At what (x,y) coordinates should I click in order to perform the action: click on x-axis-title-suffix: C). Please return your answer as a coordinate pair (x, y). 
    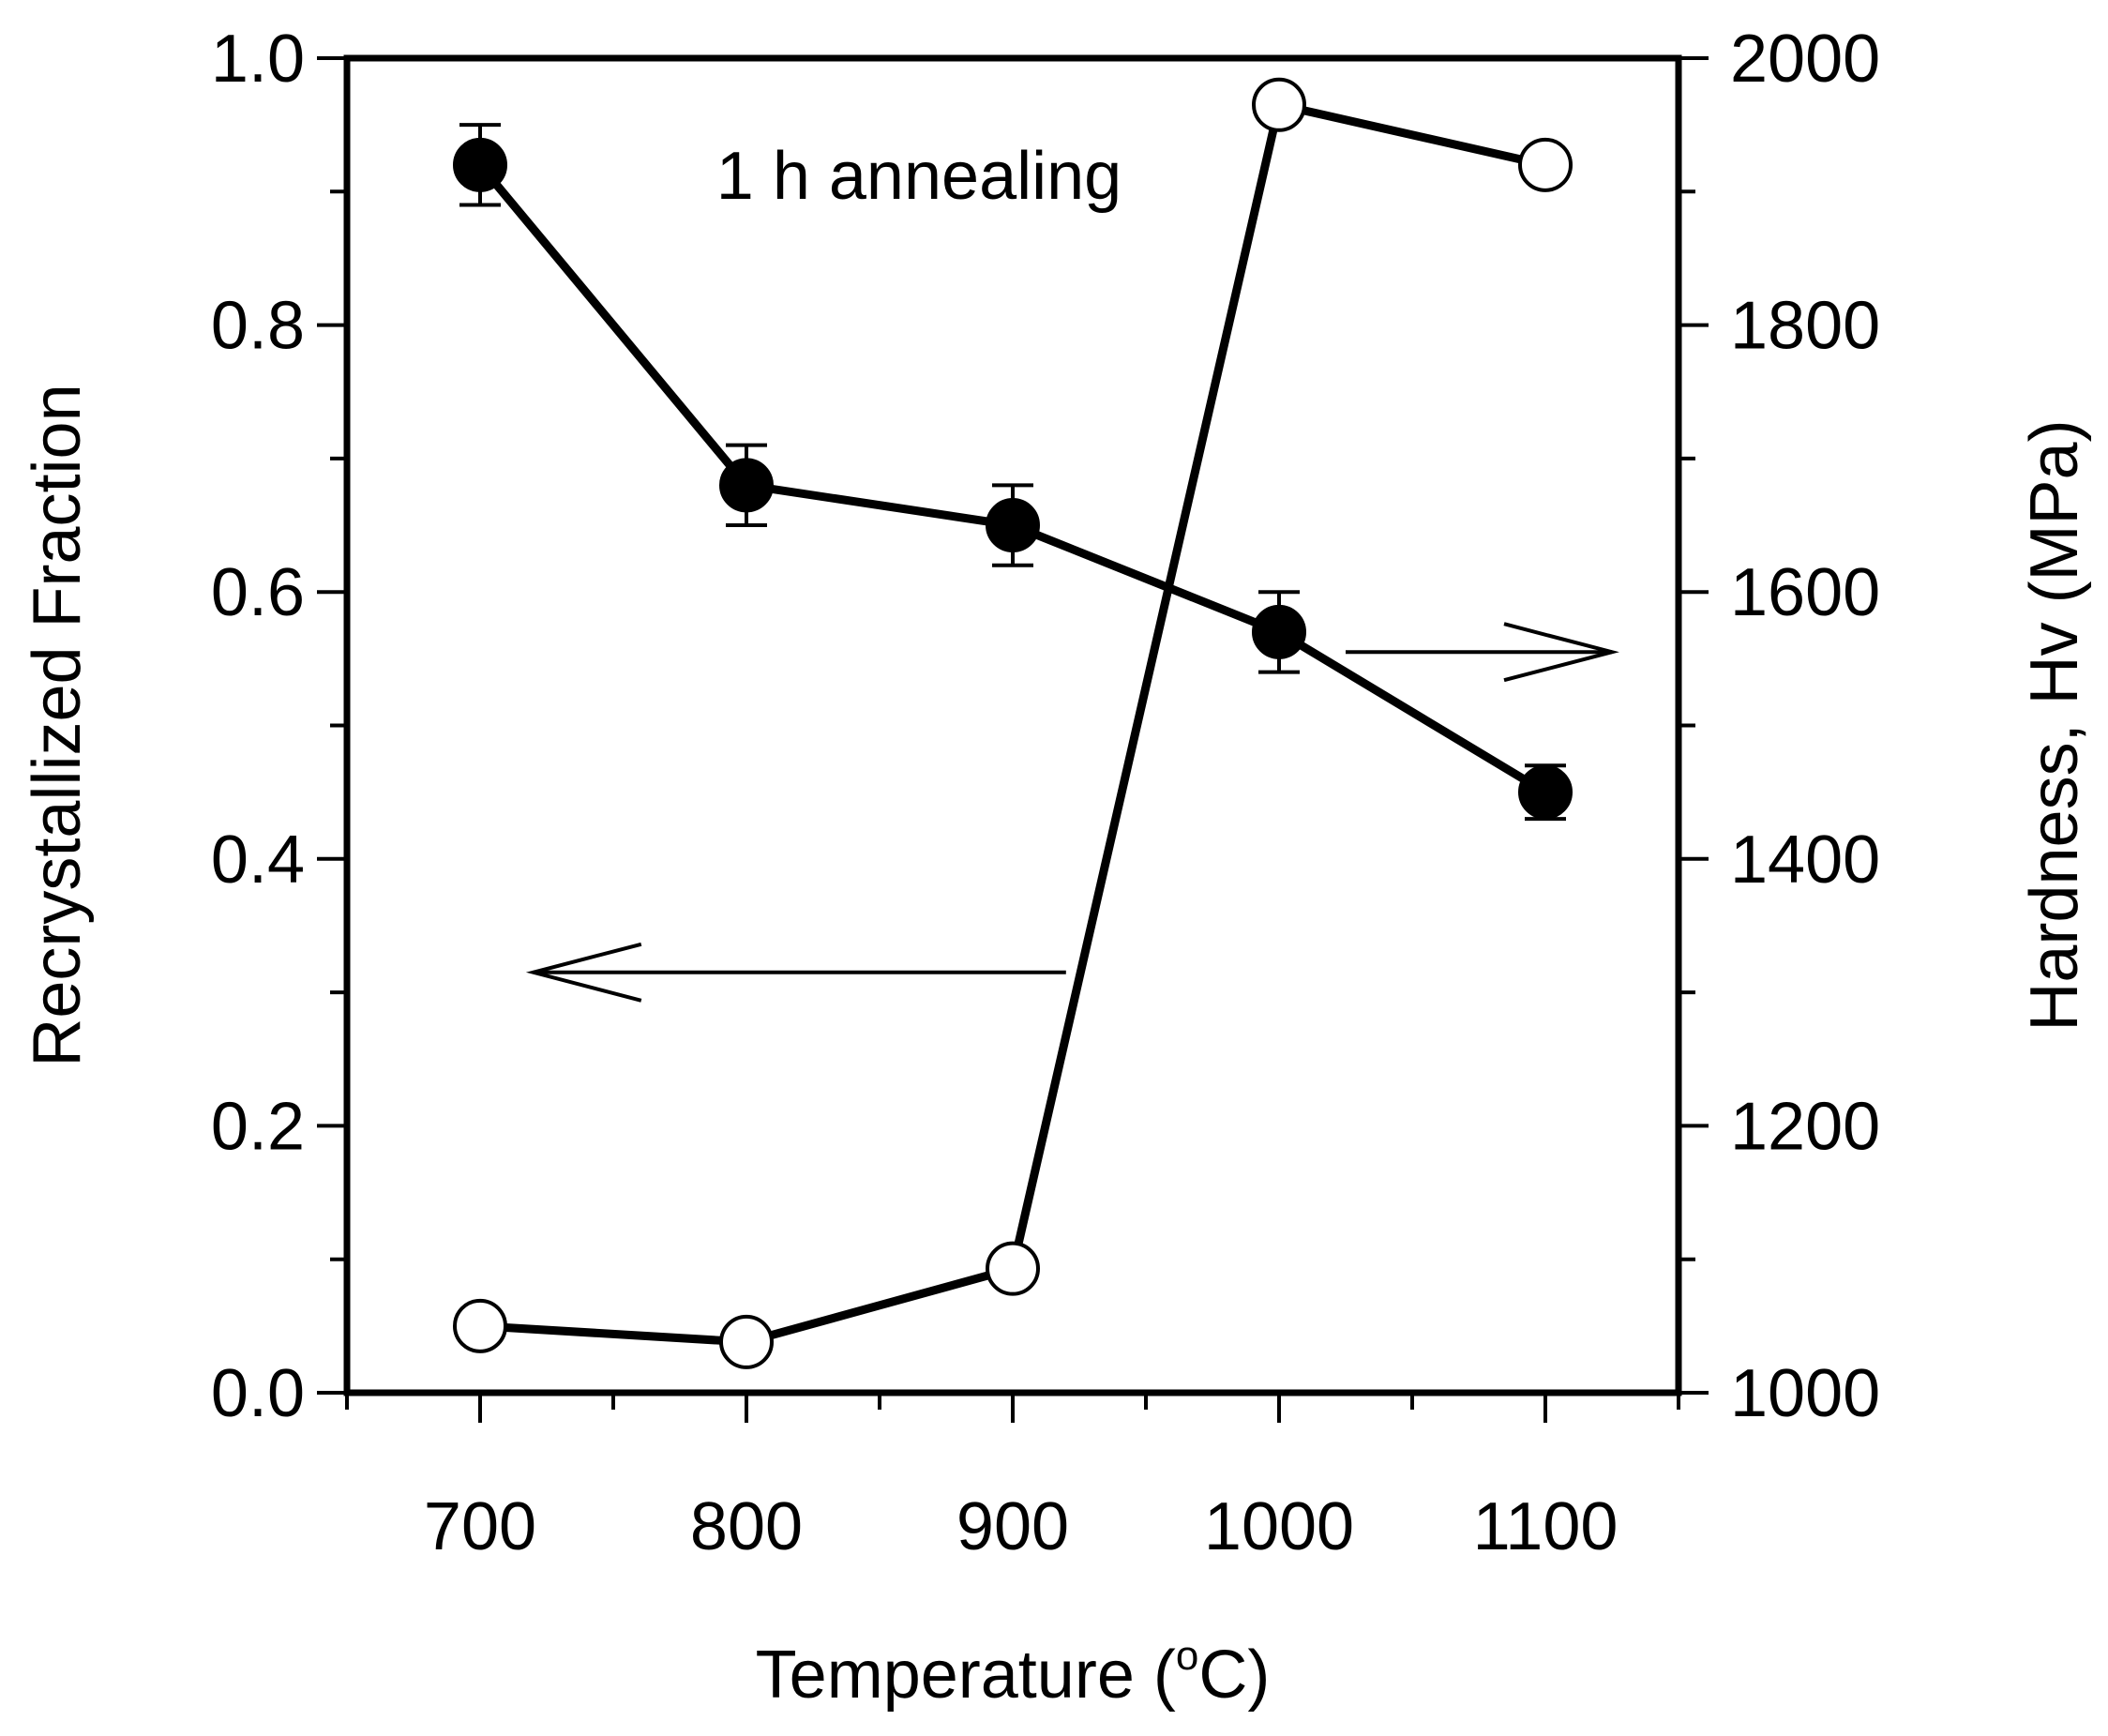
    Looking at the image, I should click on (1234, 1675).